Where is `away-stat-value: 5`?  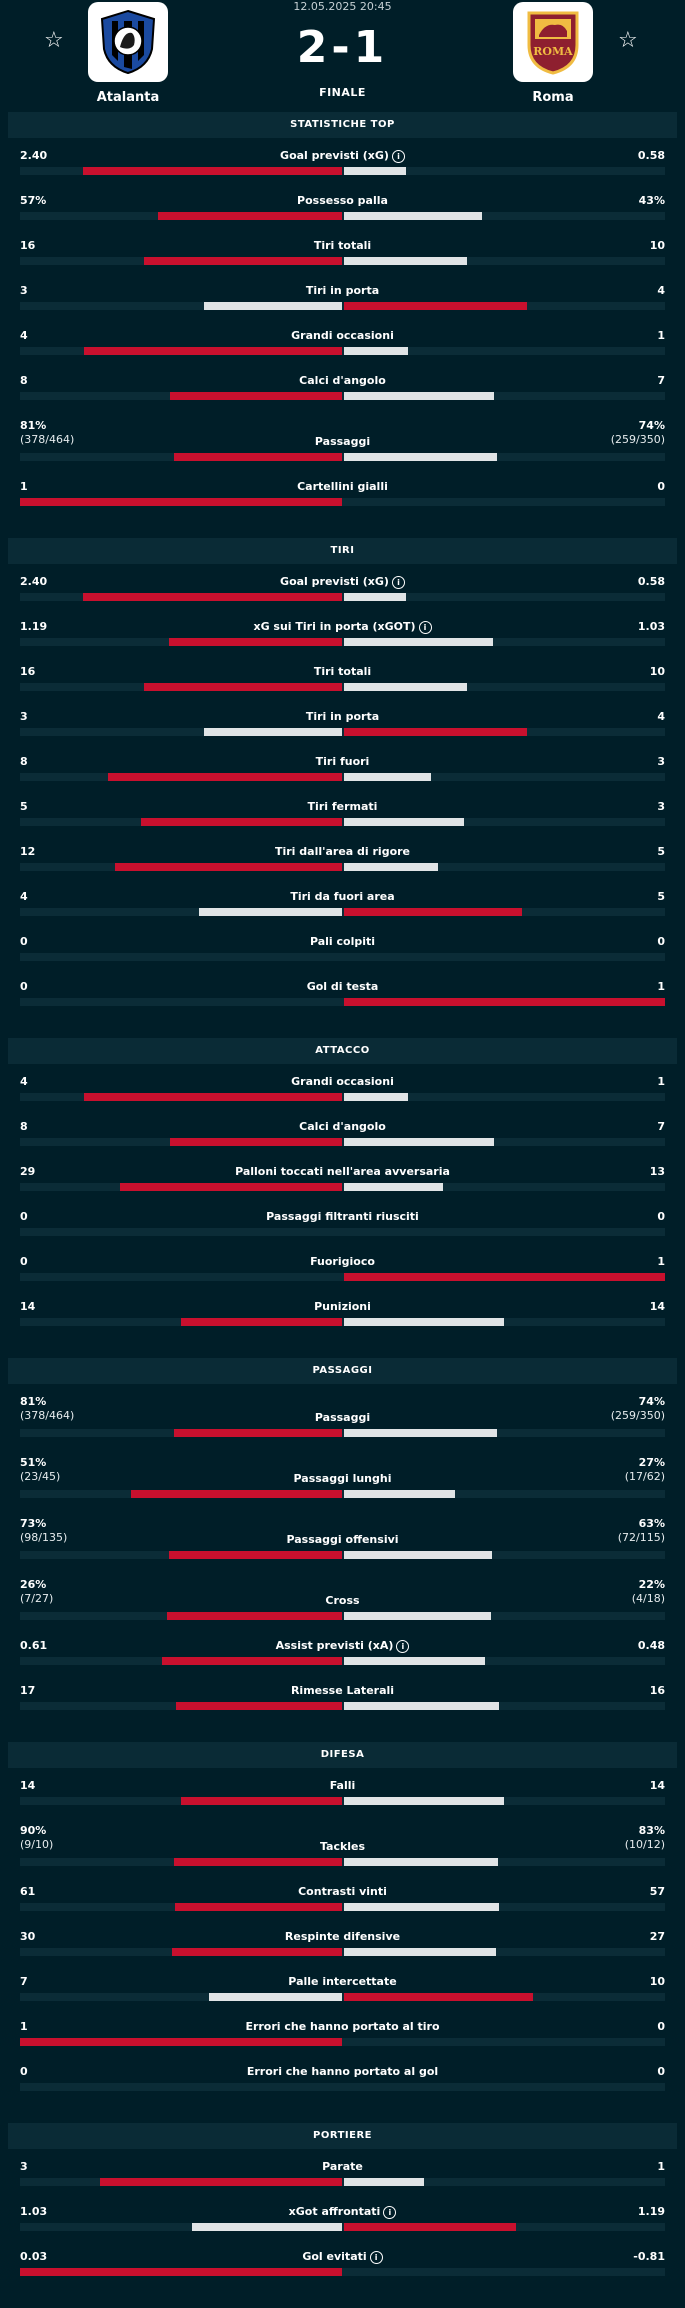 away-stat-value: 5 is located at coordinates (661, 897).